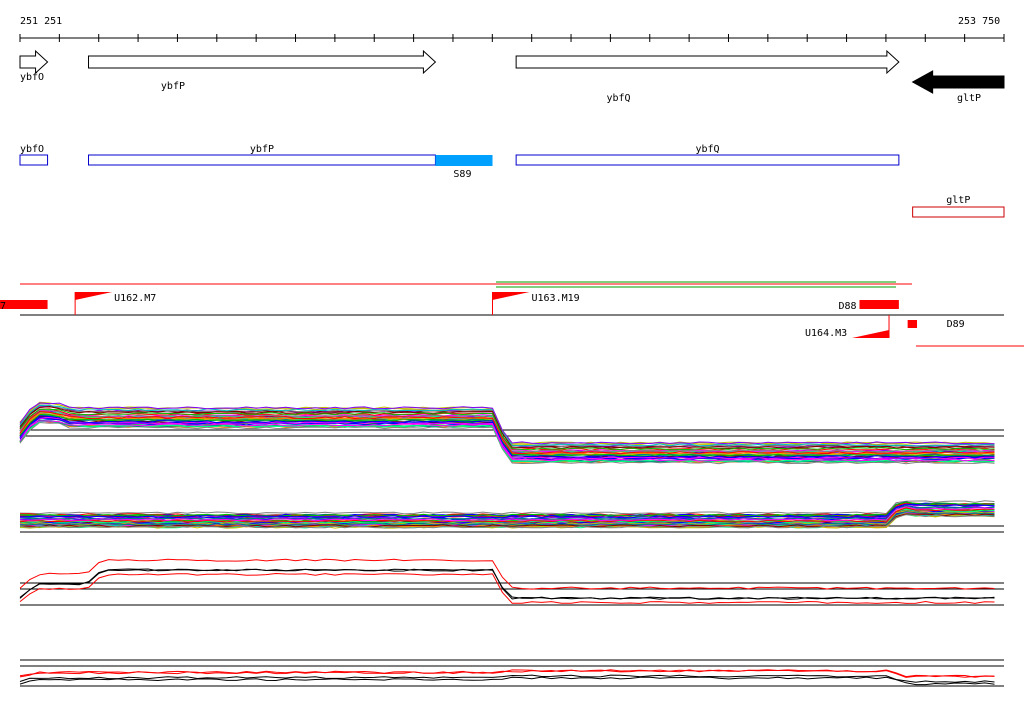 The height and width of the screenshot is (714, 1024). I want to click on tu-label-U164.M3: U164.M3, so click(826, 333).